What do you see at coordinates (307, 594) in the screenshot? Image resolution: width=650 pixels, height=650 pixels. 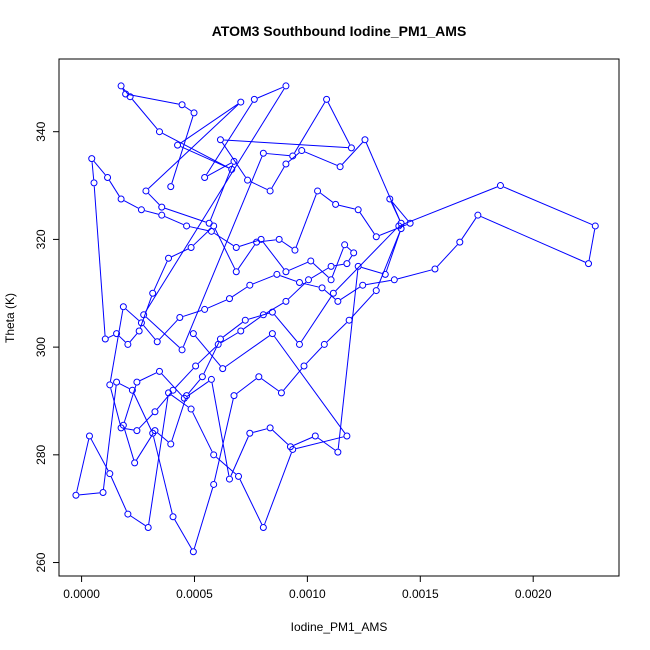 I see `x-tick-label: 0.0010` at bounding box center [307, 594].